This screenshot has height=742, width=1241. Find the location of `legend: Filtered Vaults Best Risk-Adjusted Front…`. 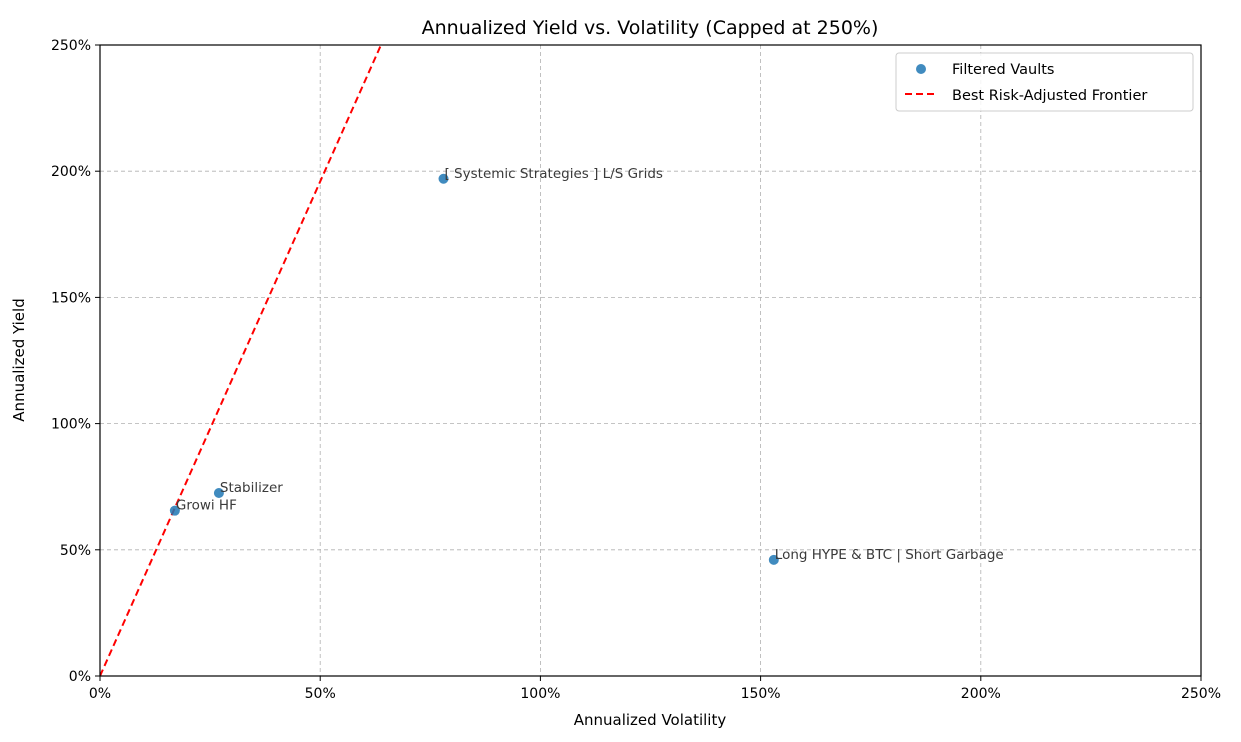

legend: Filtered Vaults Best Risk-Adjusted Front… is located at coordinates (1044, 82).